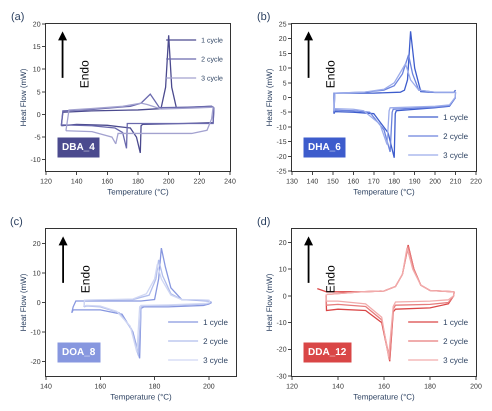  Describe the element at coordinates (327, 352) in the screenshot. I see `annotation: DDA_12` at that location.